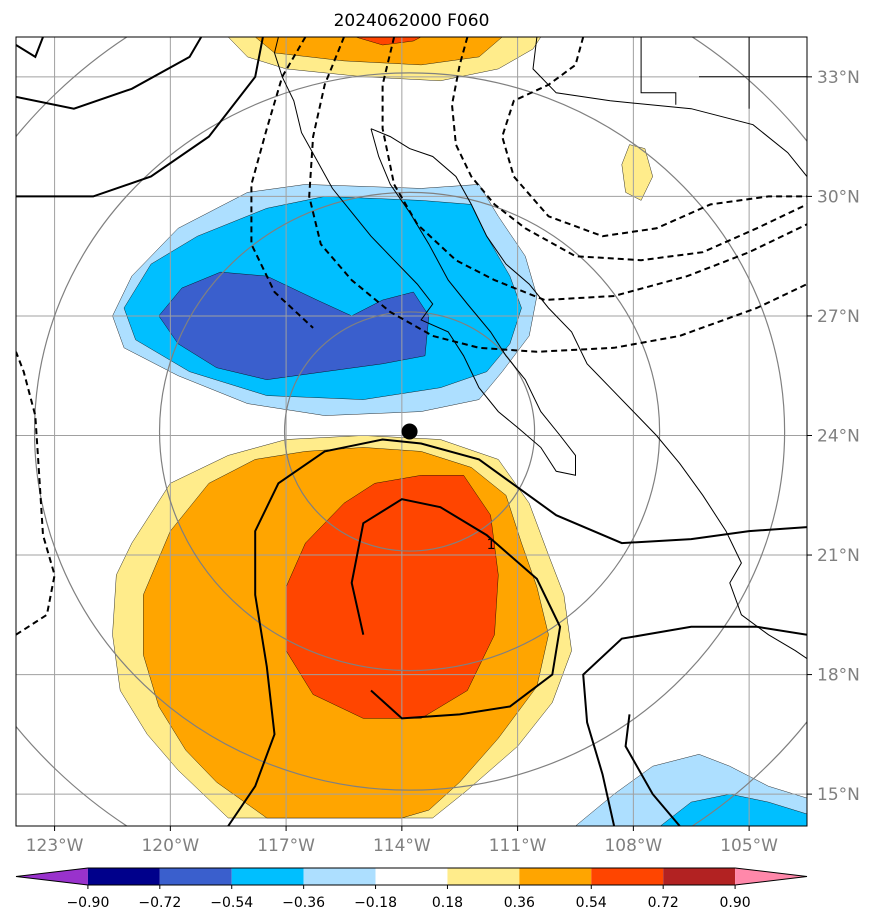 The width and height of the screenshot is (877, 924). I want to click on y-tick-label: 27°N, so click(838, 317).